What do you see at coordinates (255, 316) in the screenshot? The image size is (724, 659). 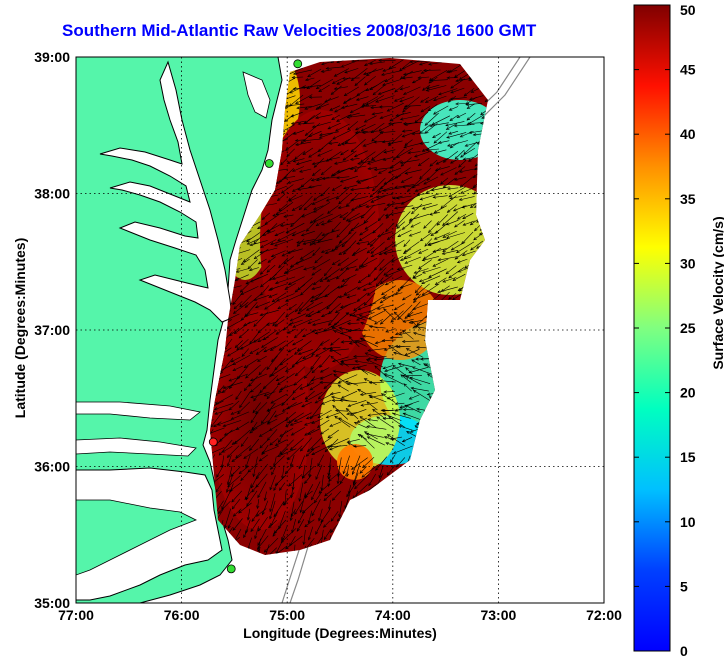 I see `radar-stations` at bounding box center [255, 316].